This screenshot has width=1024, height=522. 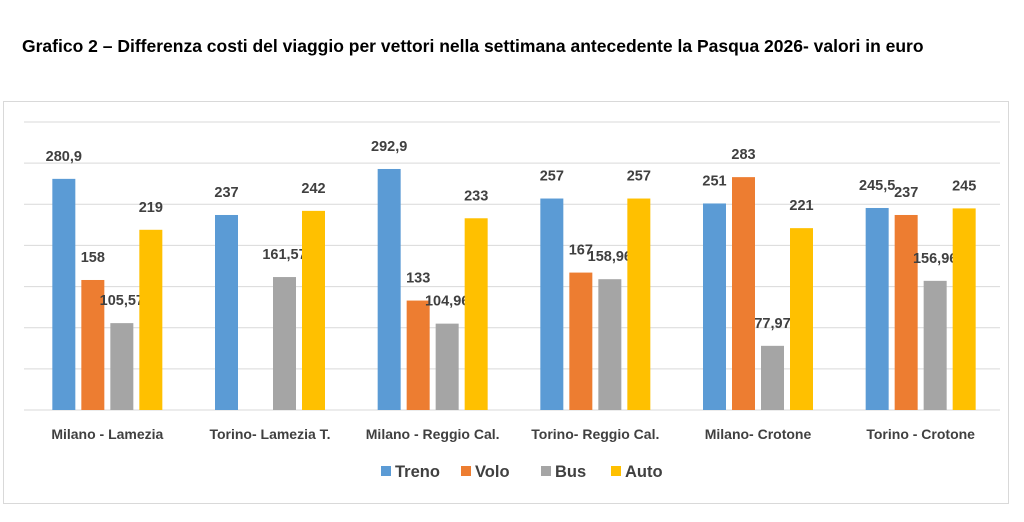 What do you see at coordinates (595, 434) in the screenshot?
I see `category-label: Torino- Reggio Cal.` at bounding box center [595, 434].